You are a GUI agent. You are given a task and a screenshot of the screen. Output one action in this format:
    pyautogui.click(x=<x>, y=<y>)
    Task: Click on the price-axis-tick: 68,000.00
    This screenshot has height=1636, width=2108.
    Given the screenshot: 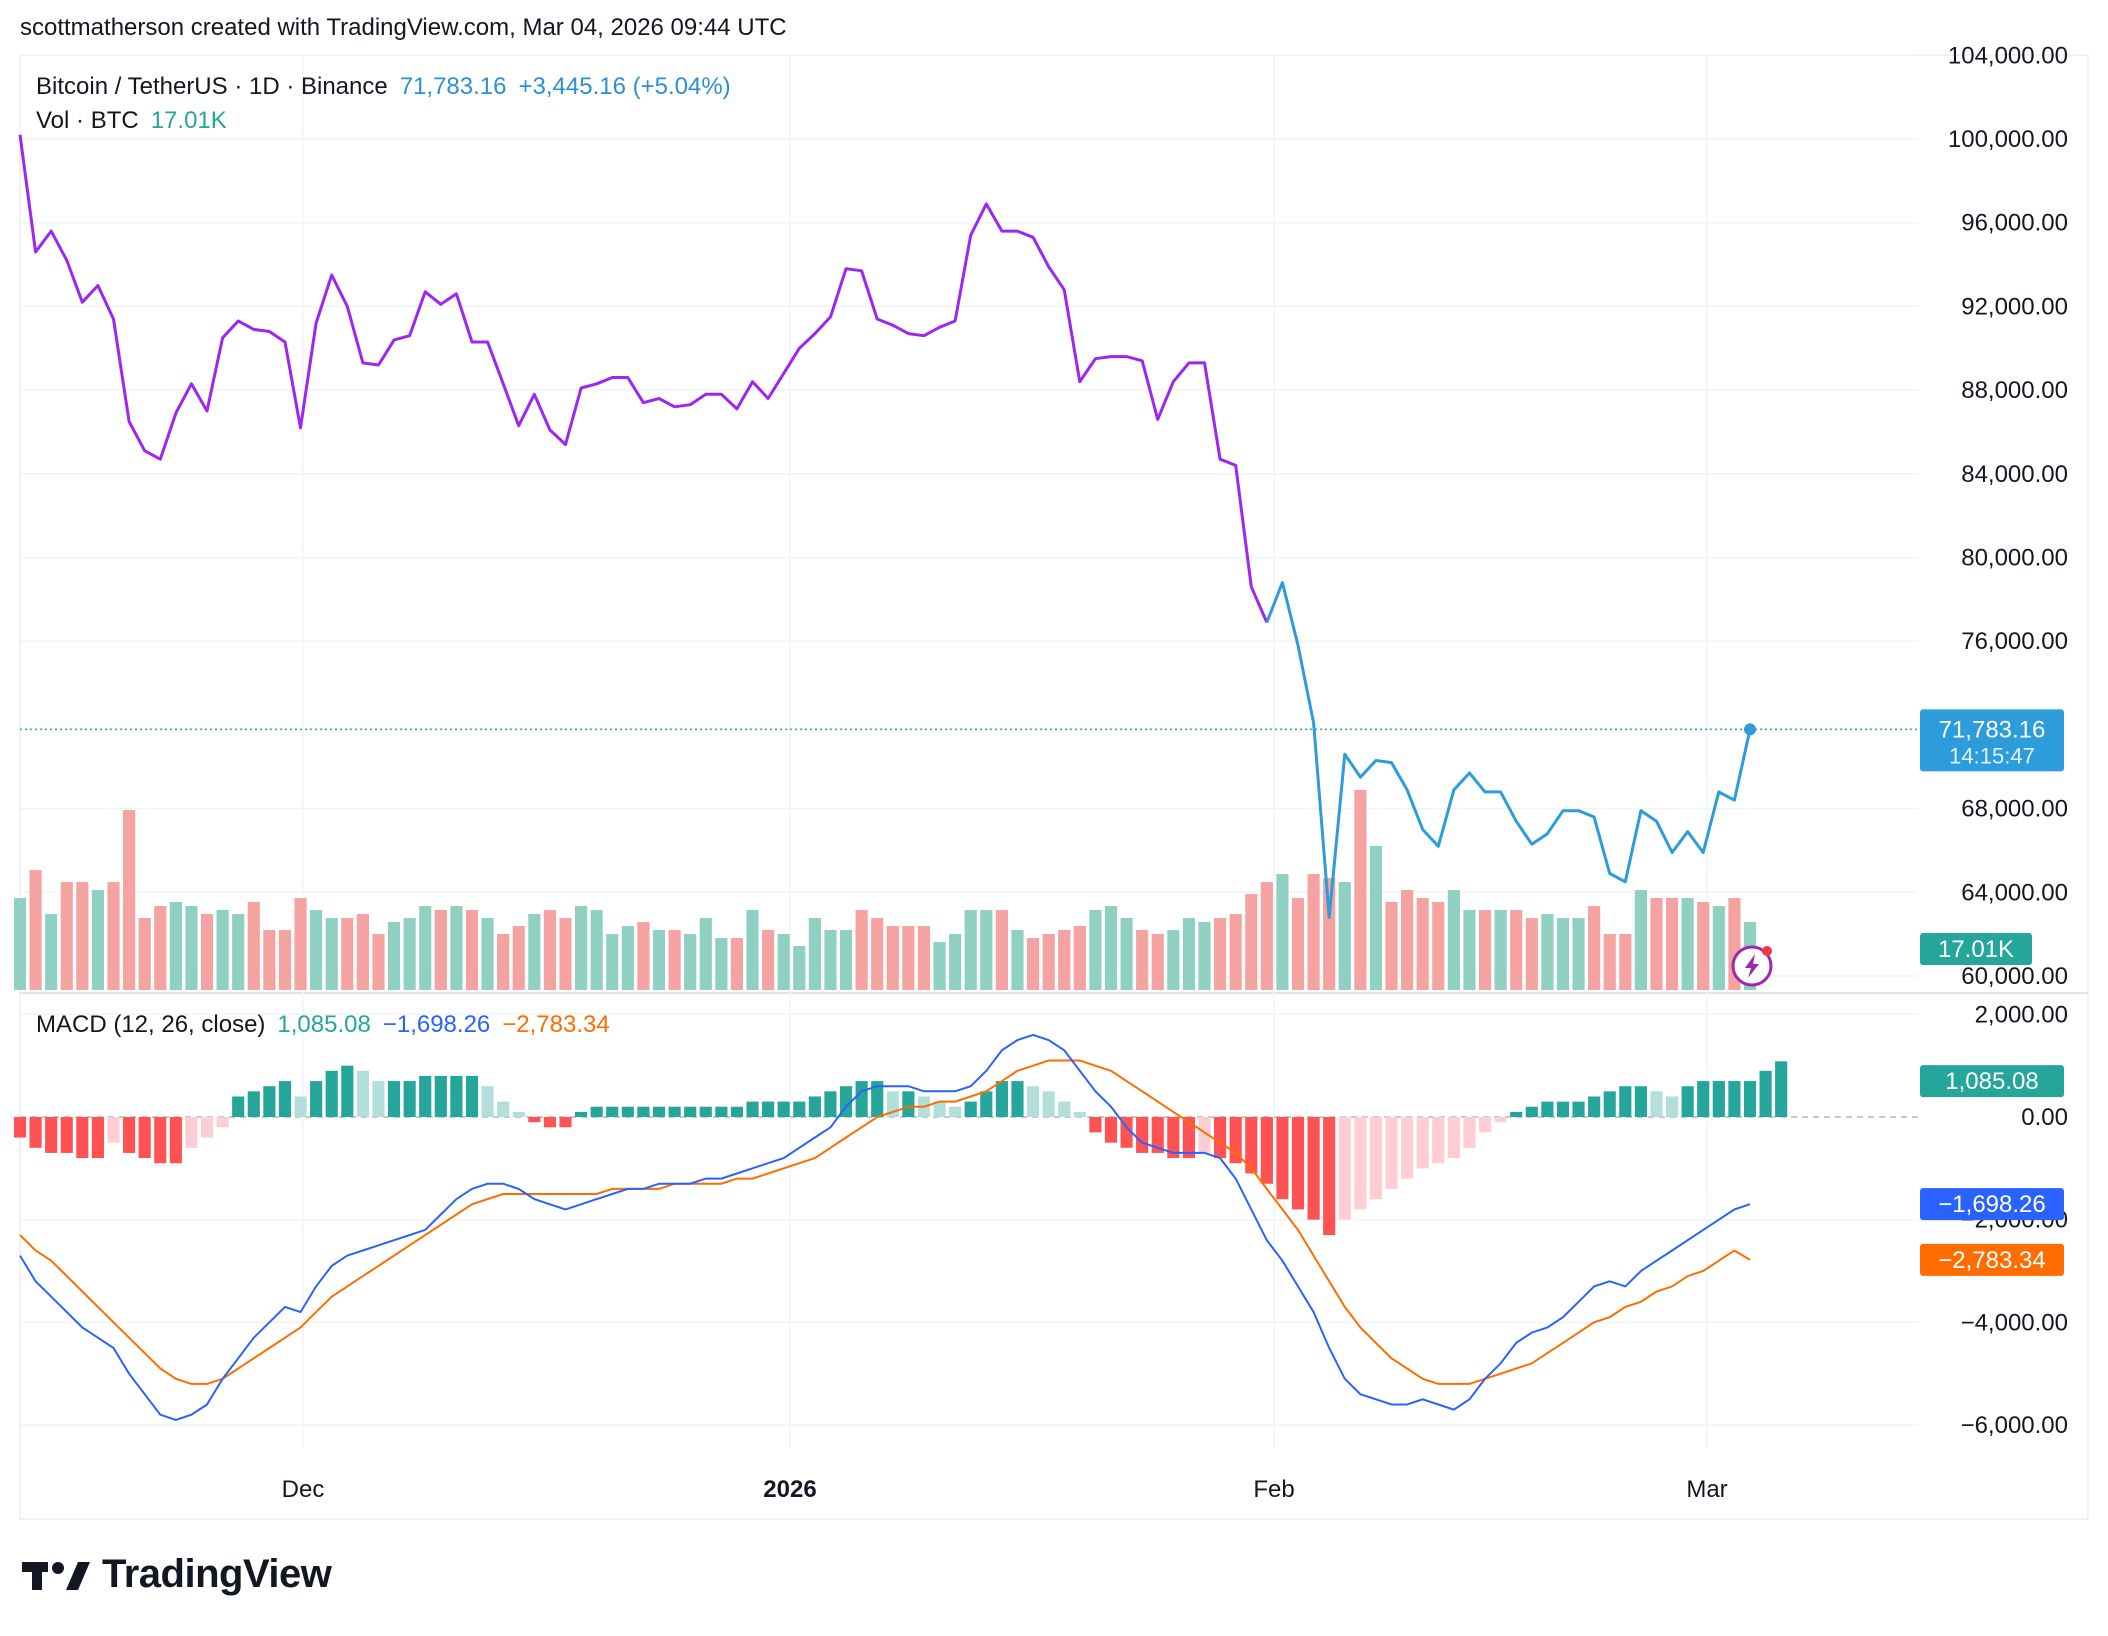 What is the action you would take?
    pyautogui.click(x=2014, y=809)
    